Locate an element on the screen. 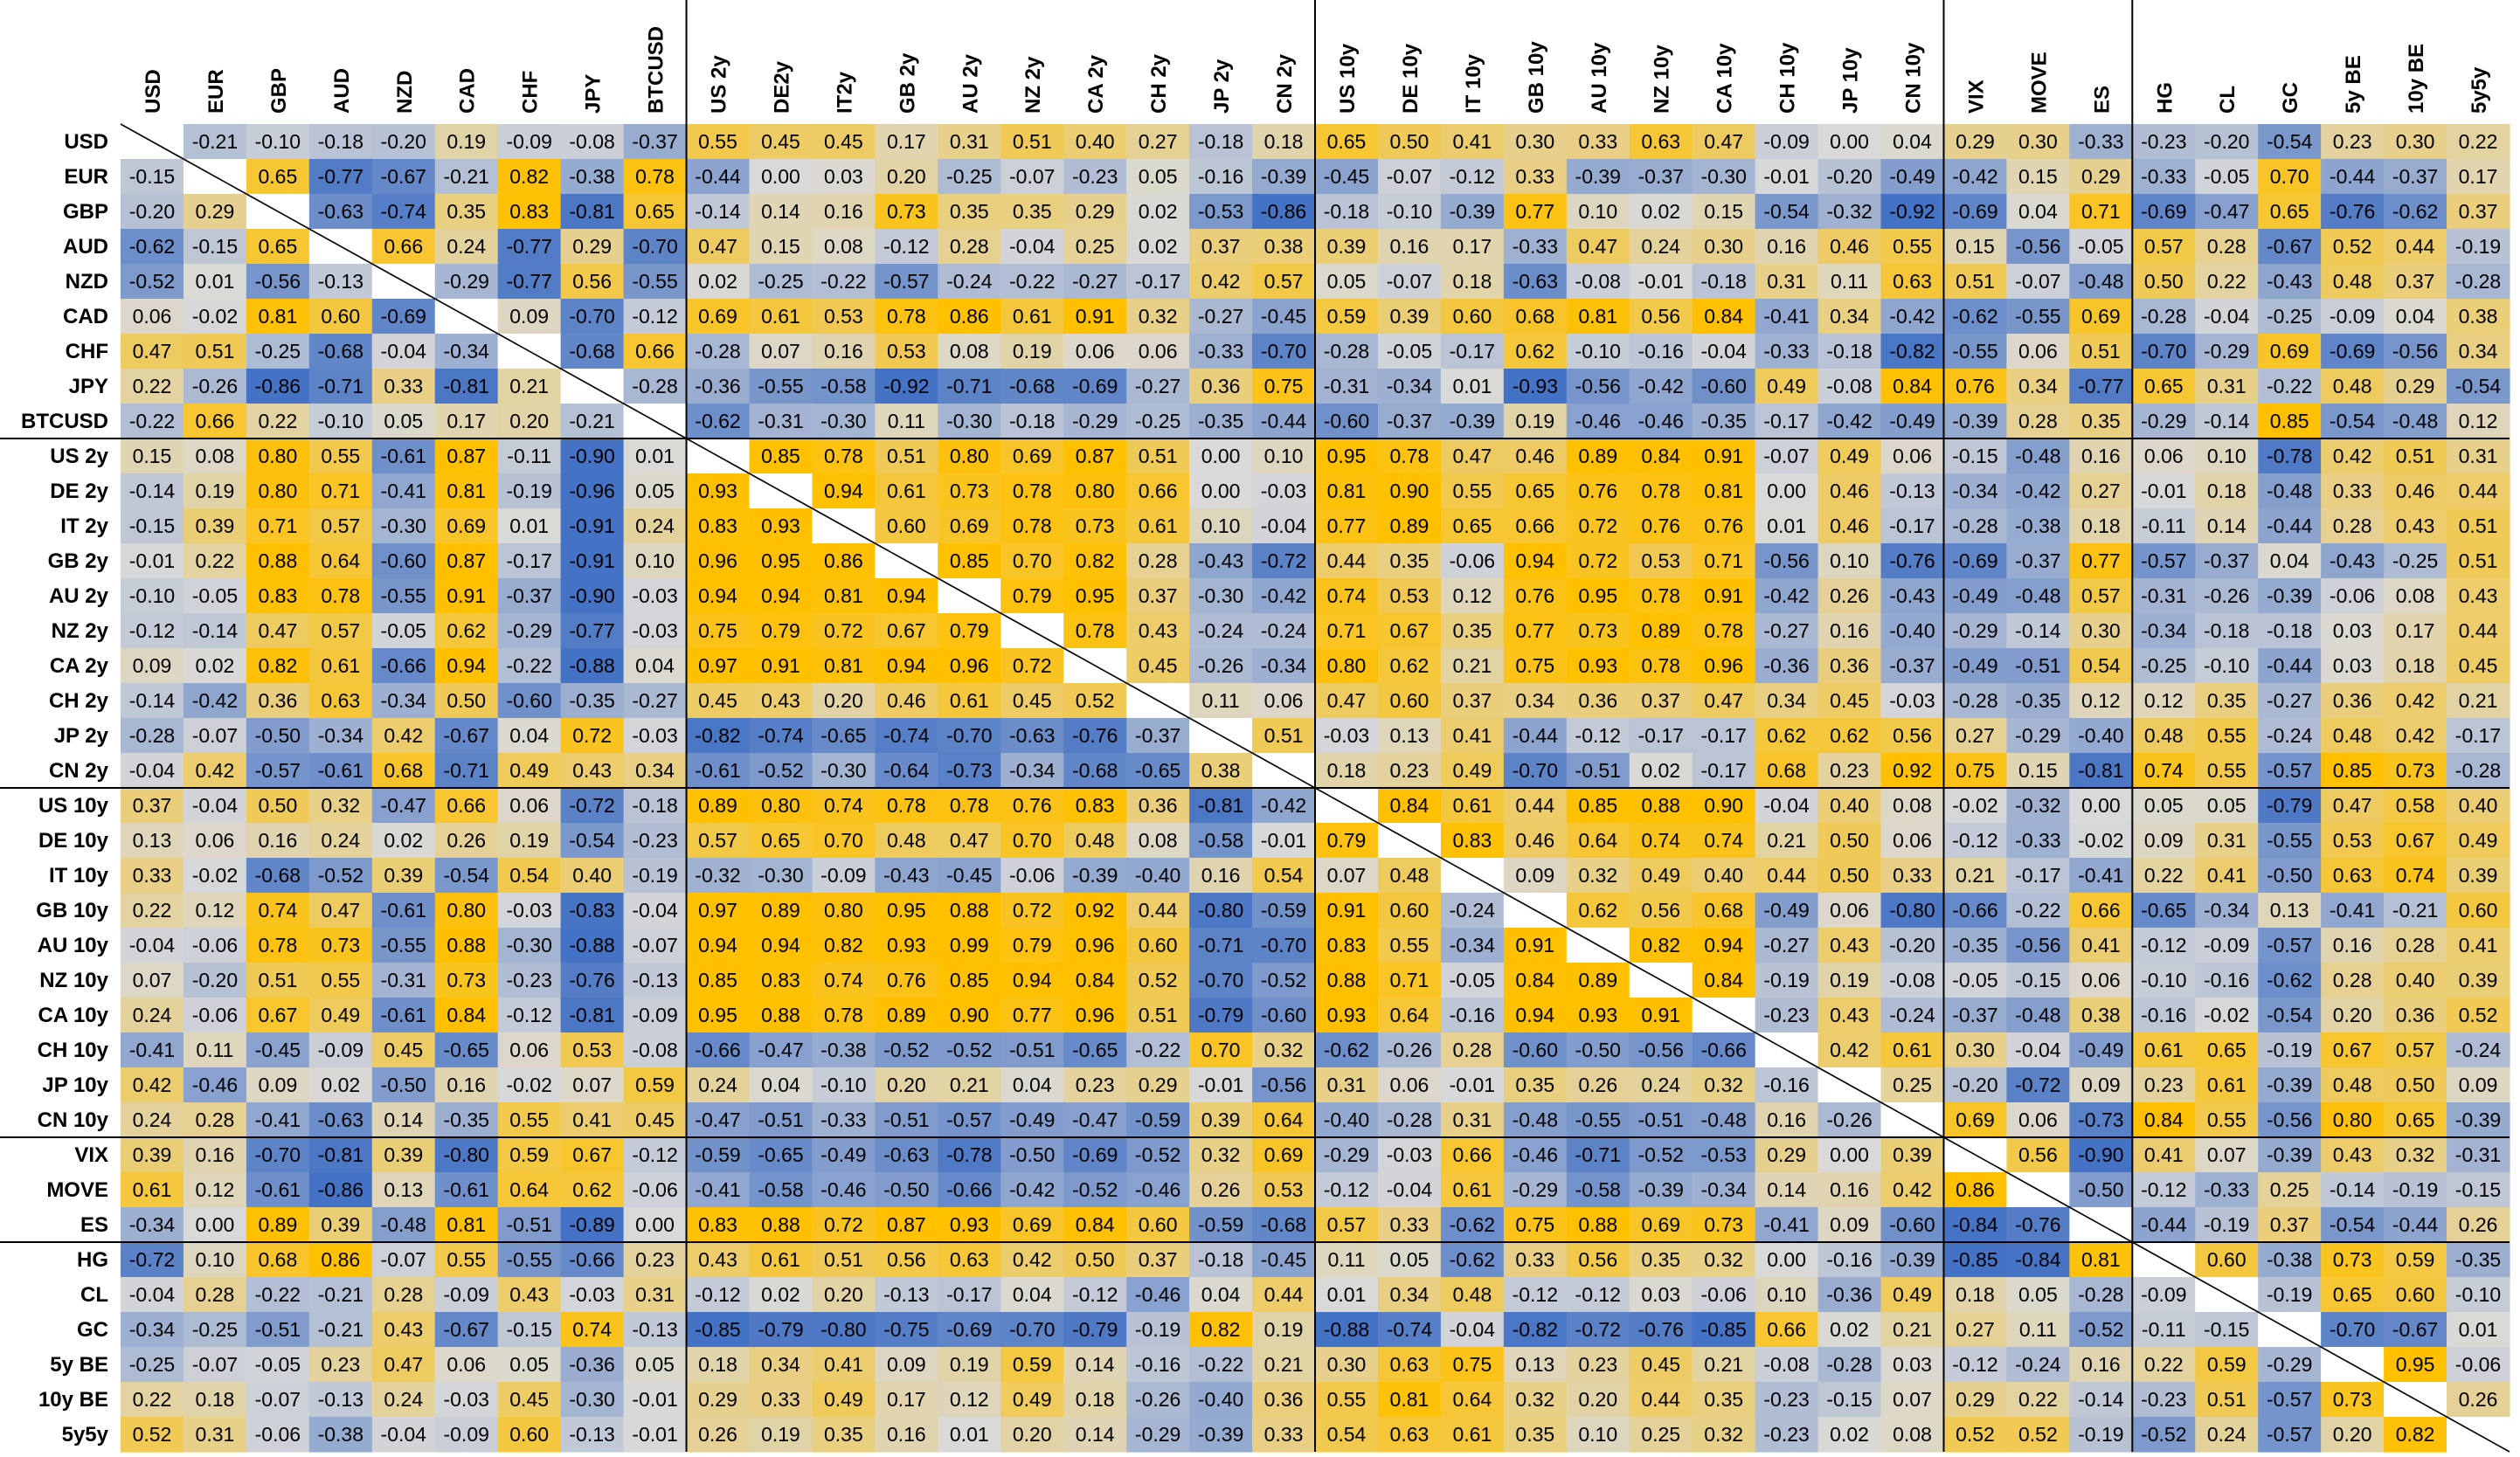  cell-value: 0.21 is located at coordinates (529, 386).